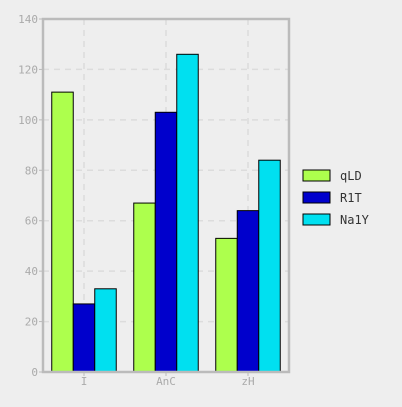 The image size is (402, 407). Describe the element at coordinates (28, 19) in the screenshot. I see `y-tick-label: 140` at that location.